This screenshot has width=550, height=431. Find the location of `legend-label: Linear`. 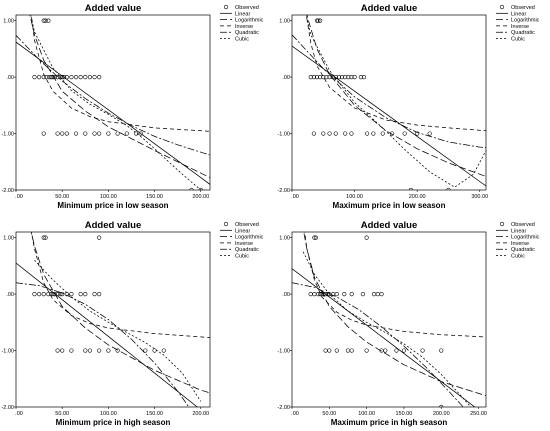

legend-label: Linear is located at coordinates (518, 14).